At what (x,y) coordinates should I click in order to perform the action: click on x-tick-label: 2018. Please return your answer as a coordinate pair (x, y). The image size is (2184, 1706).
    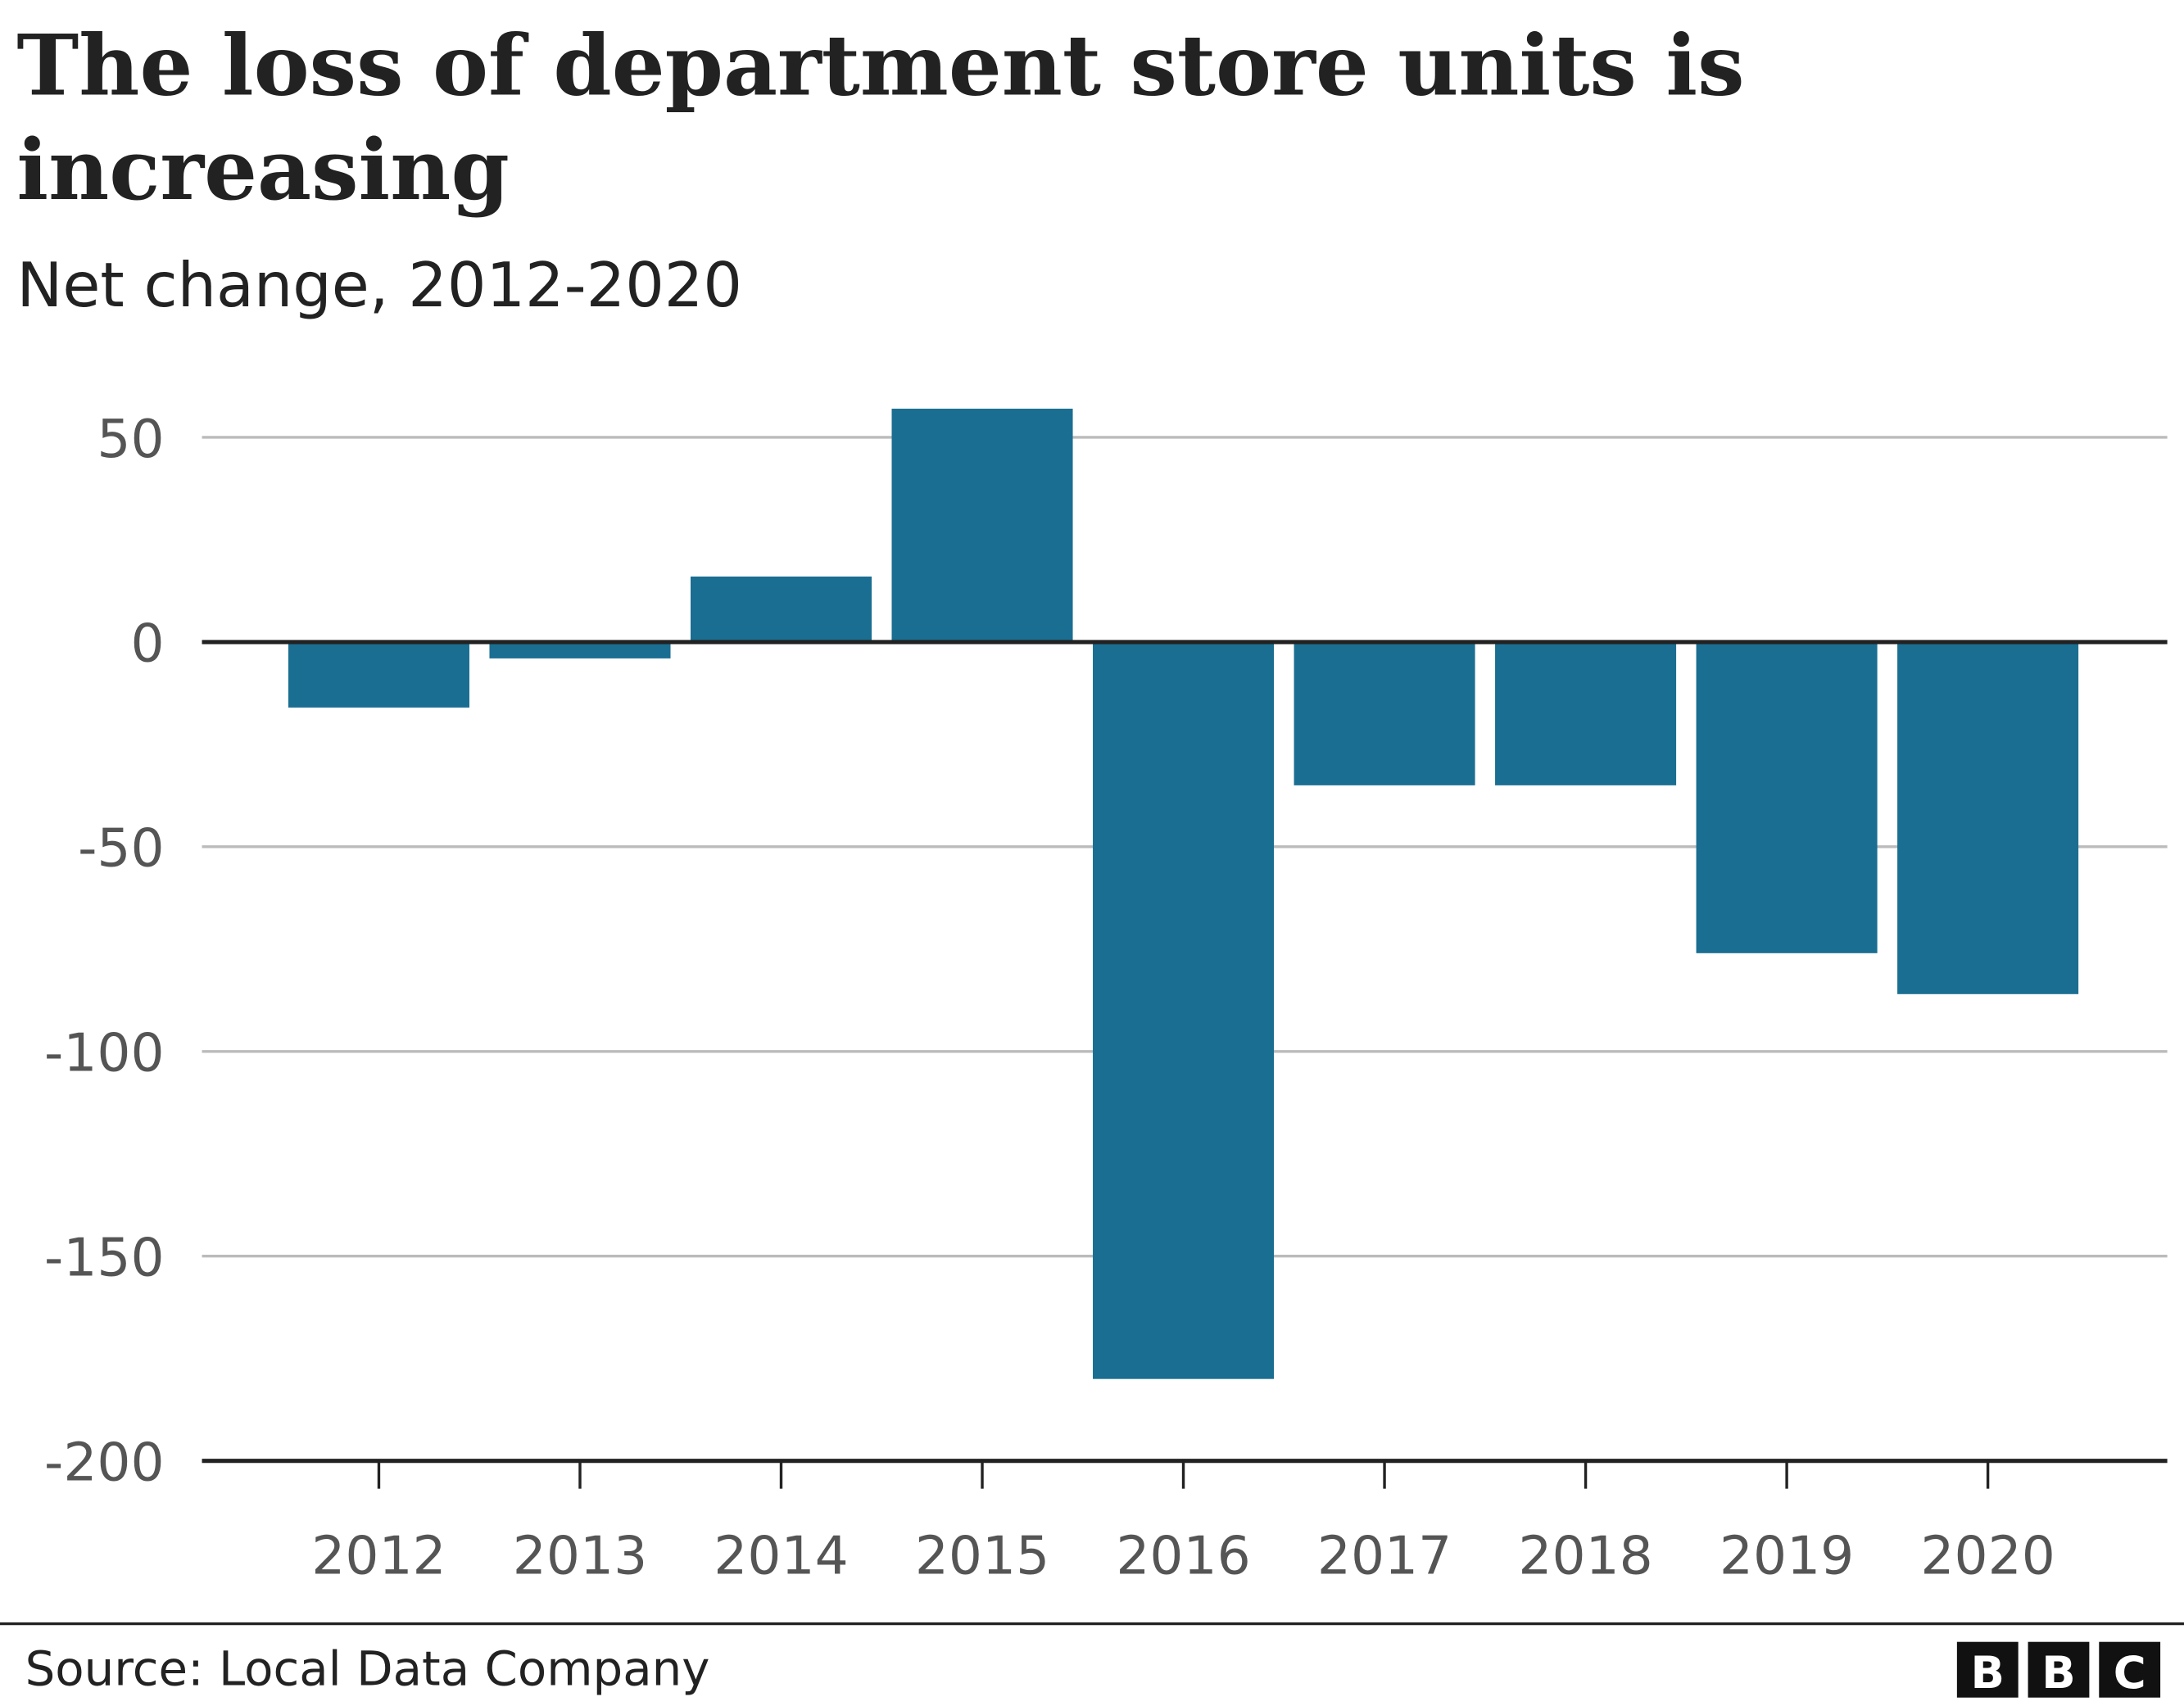
    Looking at the image, I should click on (1585, 1555).